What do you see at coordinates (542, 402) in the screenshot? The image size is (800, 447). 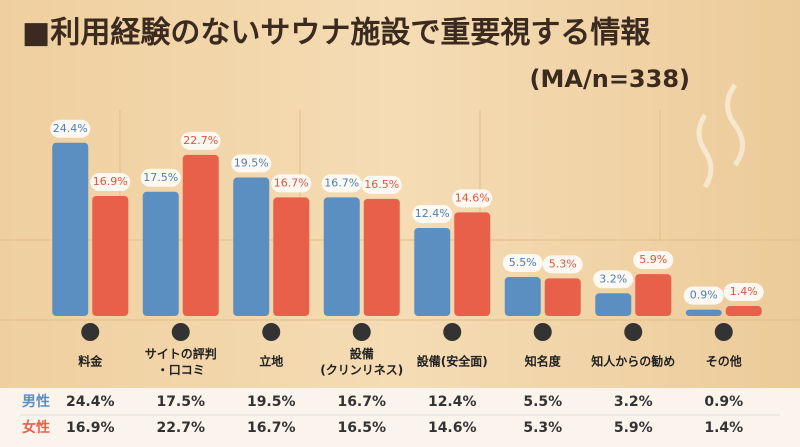 I see `table-cell: 5.5%` at bounding box center [542, 402].